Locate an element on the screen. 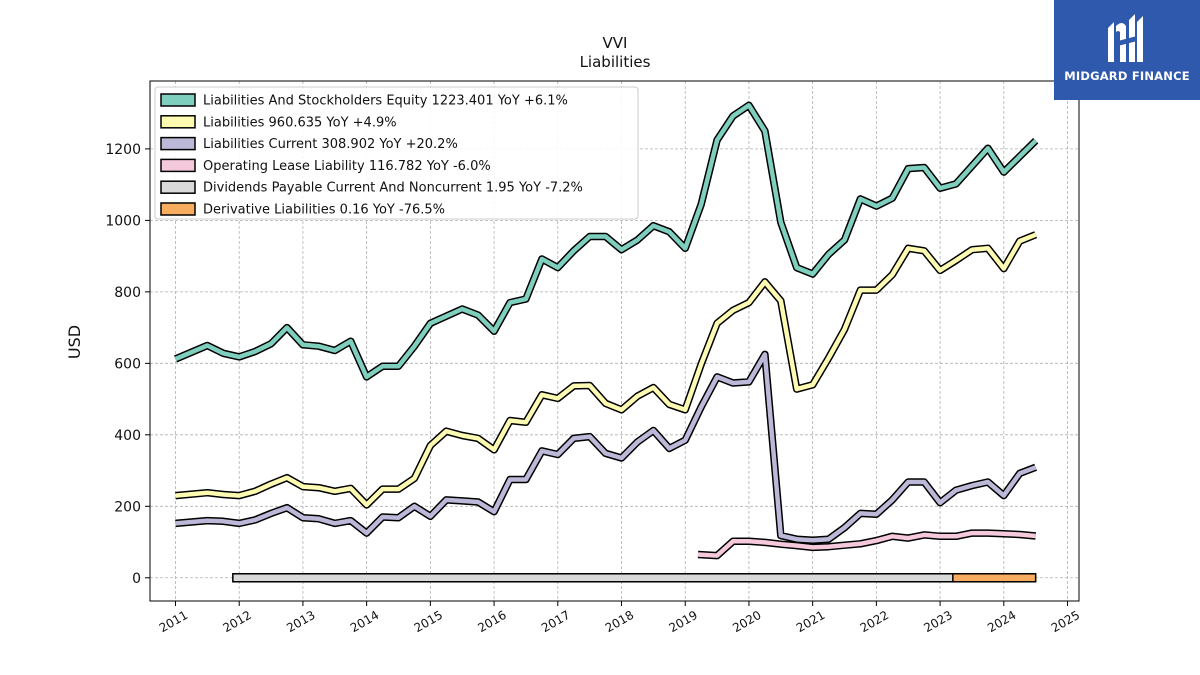  legend-box is located at coordinates (396, 153).